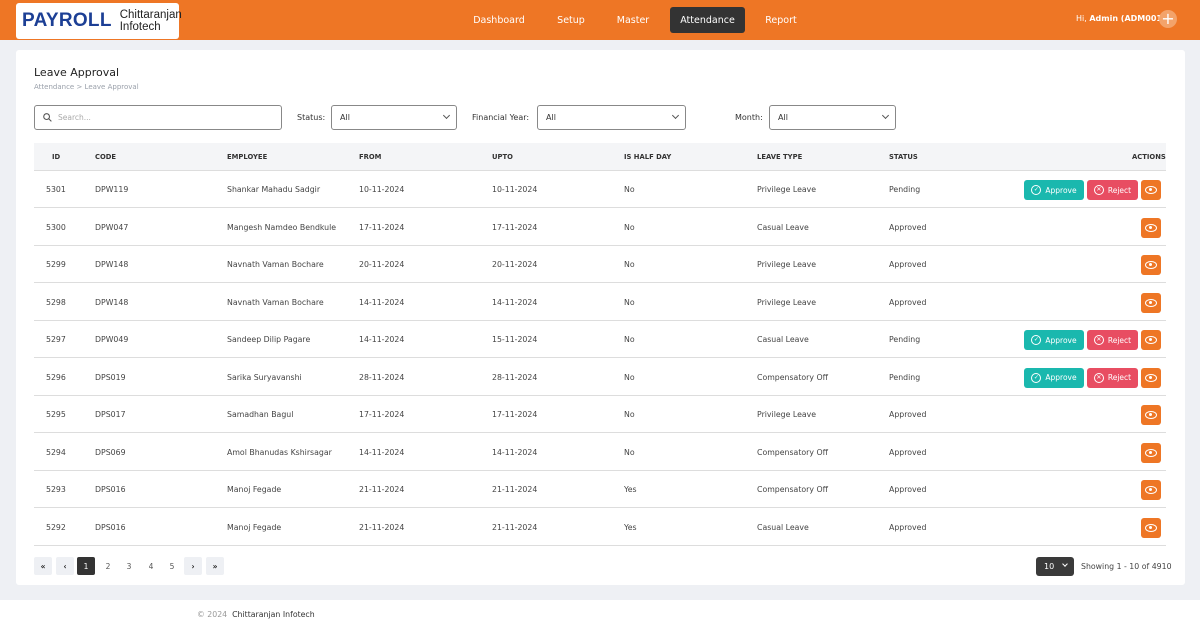 The height and width of the screenshot is (629, 1200). What do you see at coordinates (77, 72) in the screenshot?
I see `page-title: Leave Approval` at bounding box center [77, 72].